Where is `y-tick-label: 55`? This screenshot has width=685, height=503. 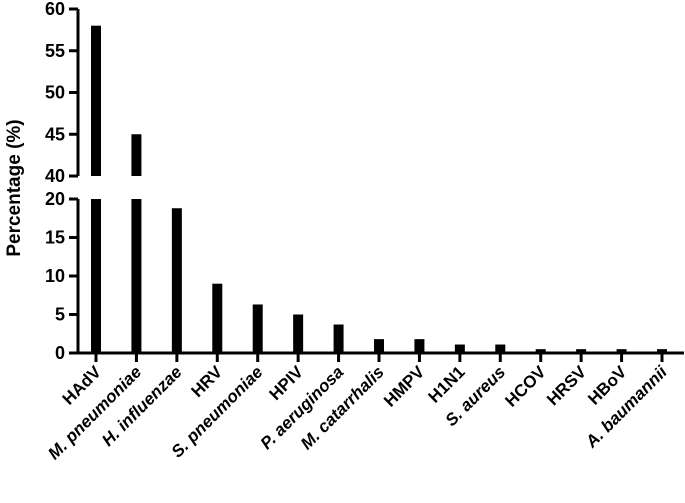
y-tick-label: 55 is located at coordinates (55, 51).